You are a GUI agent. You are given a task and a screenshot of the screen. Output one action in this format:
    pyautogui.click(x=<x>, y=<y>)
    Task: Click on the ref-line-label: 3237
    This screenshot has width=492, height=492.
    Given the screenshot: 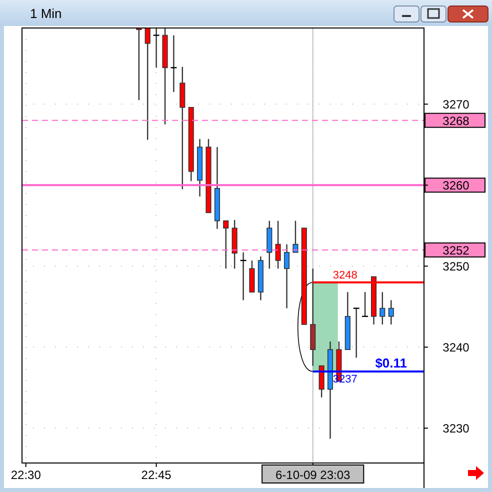 What is the action you would take?
    pyautogui.click(x=345, y=379)
    